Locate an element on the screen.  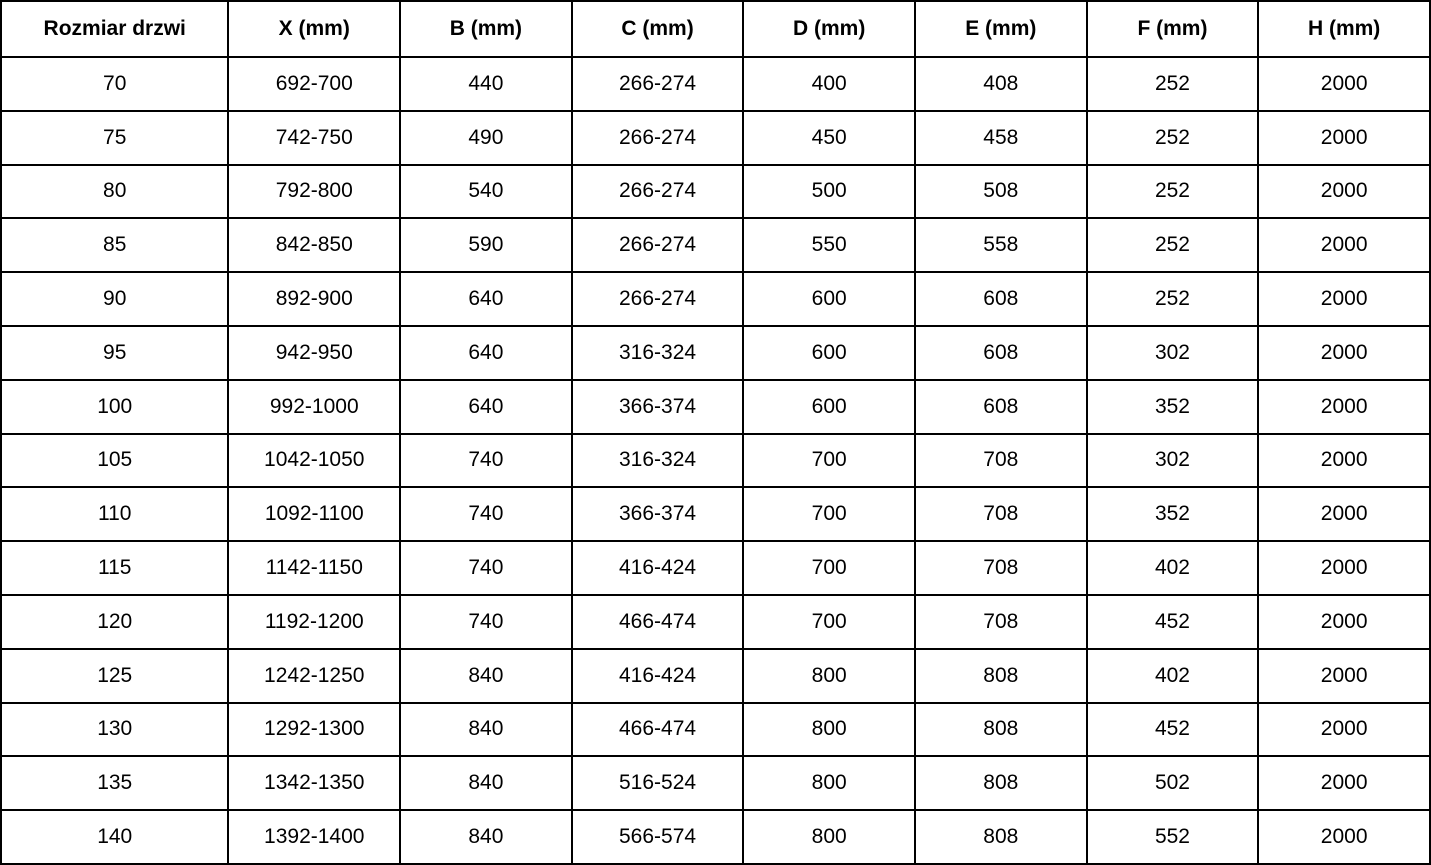
door-size-cell: 80 is located at coordinates (115, 191).